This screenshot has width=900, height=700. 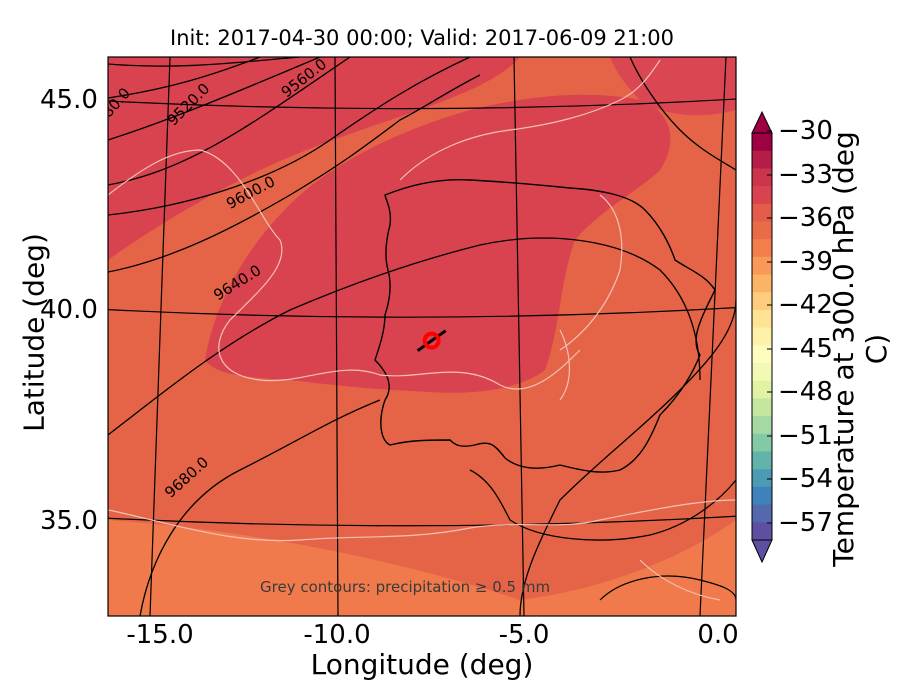 I want to click on colorbar-tick-label: −39, so click(x=805, y=262).